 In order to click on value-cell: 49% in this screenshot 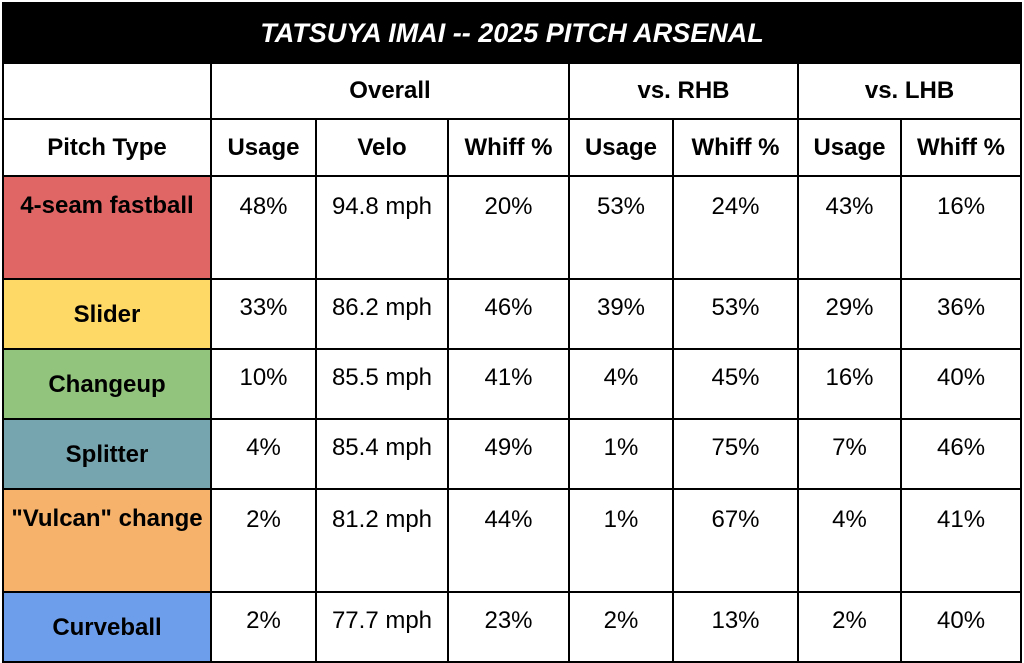, I will do `click(508, 454)`.